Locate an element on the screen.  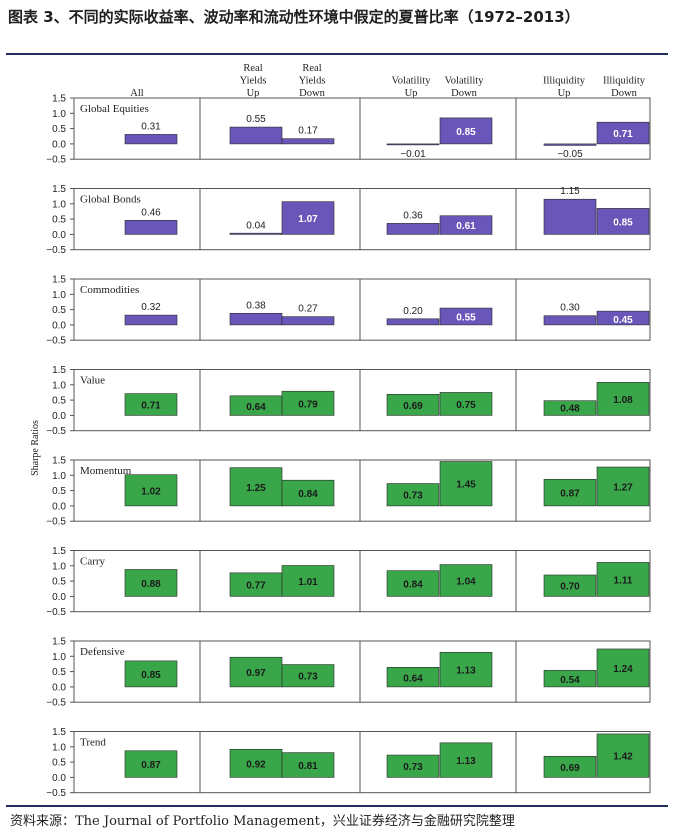
column-header: Real Yields Up is located at coordinates (253, 81).